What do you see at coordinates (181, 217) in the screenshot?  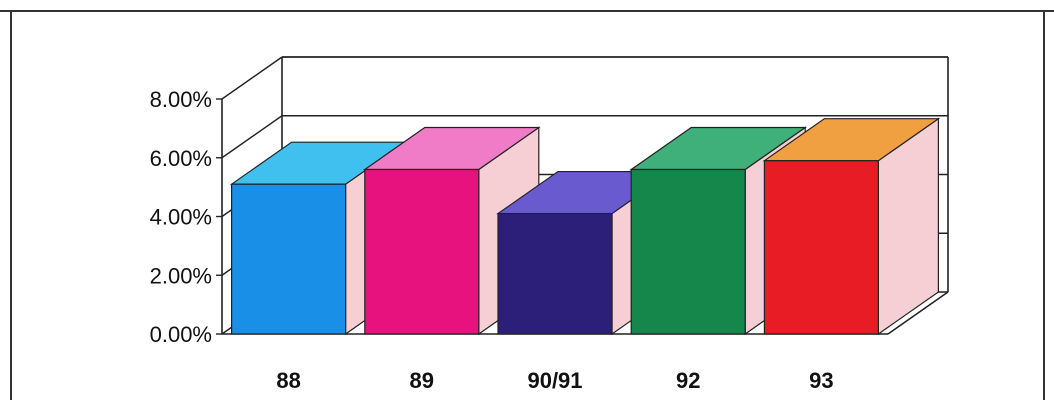 I see `y-tick-label: 4.00%` at bounding box center [181, 217].